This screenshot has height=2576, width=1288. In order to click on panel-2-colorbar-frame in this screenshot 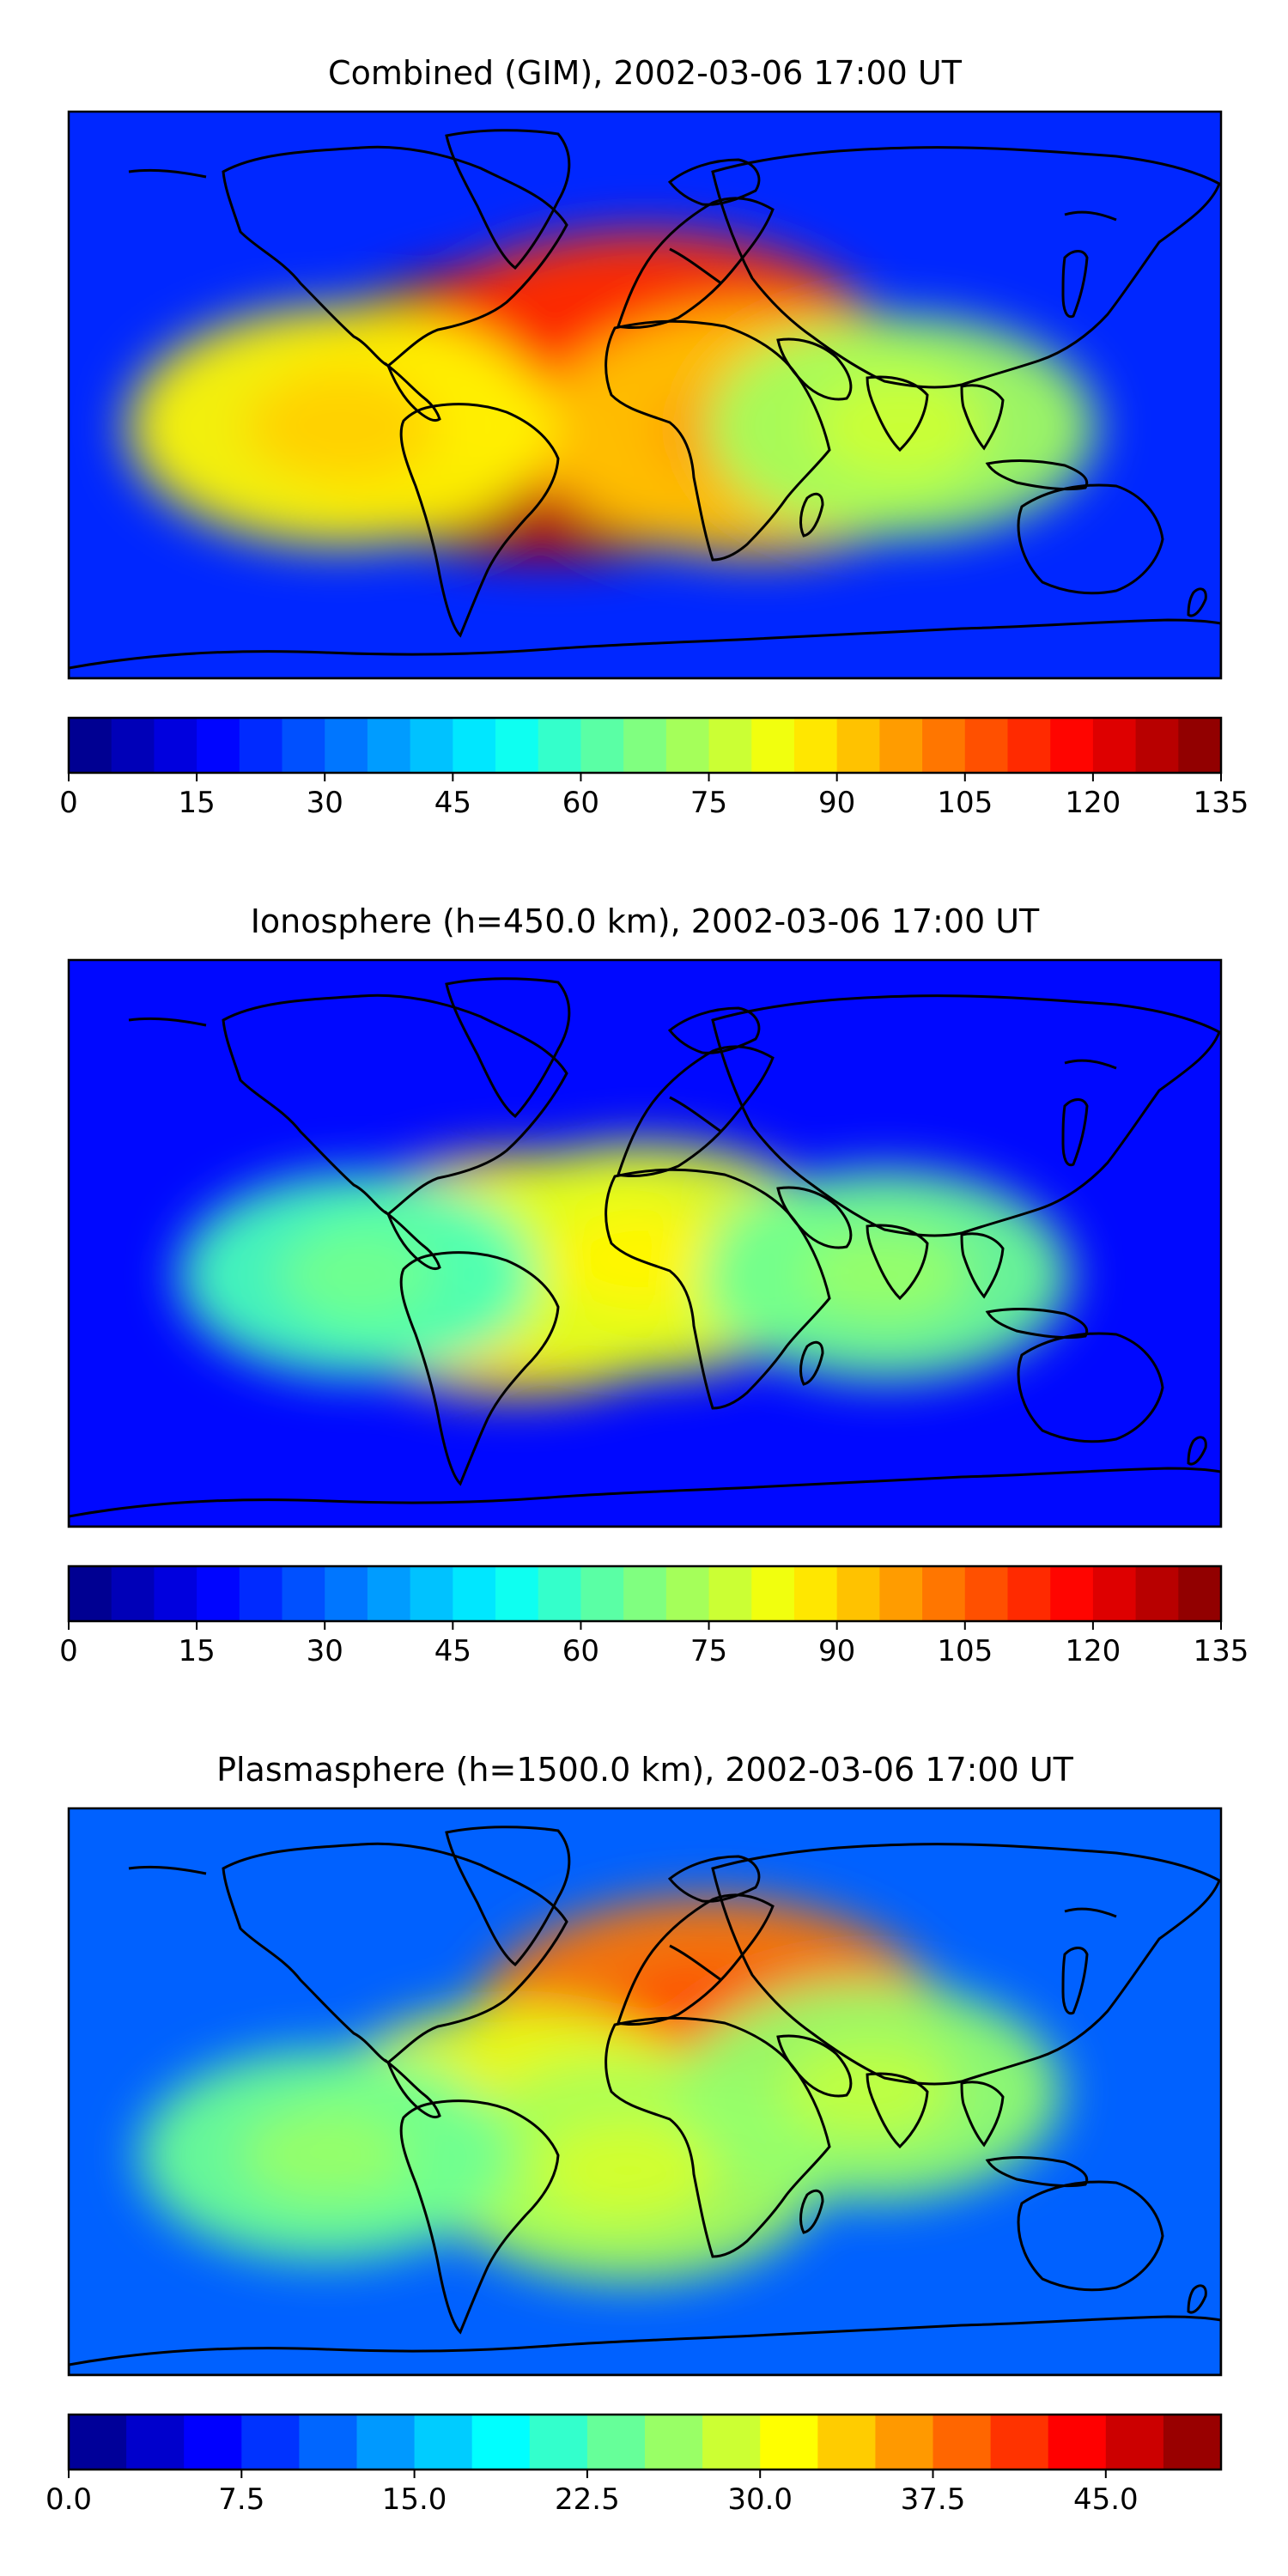, I will do `click(645, 1594)`.